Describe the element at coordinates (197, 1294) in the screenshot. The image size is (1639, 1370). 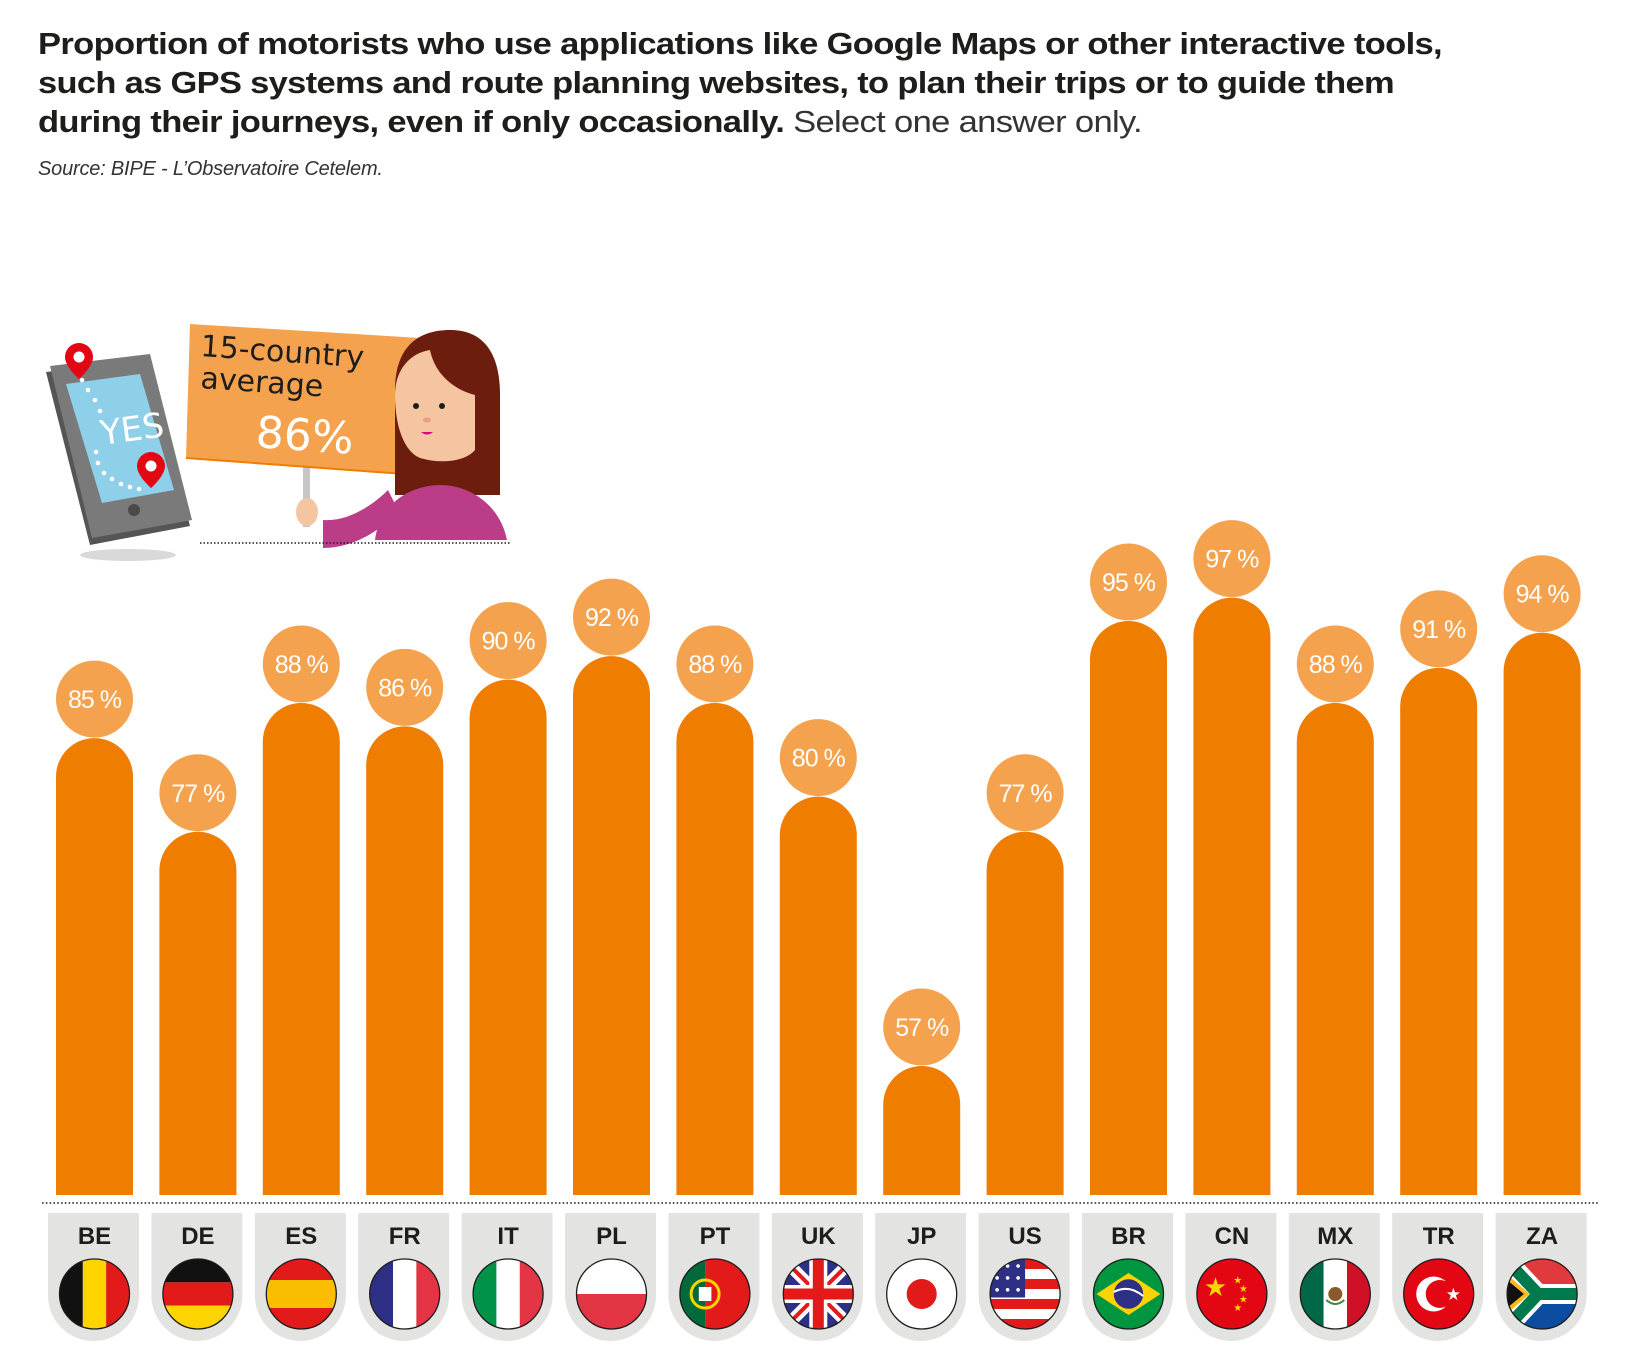
I see `germany-flag-icon` at that location.